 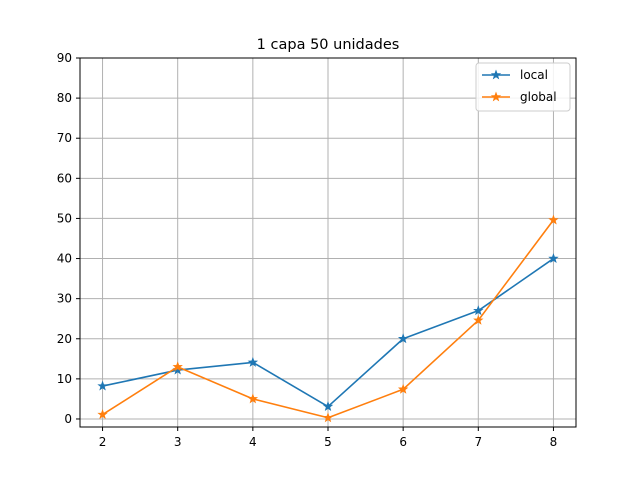 I want to click on legend-label: local, so click(x=534, y=75).